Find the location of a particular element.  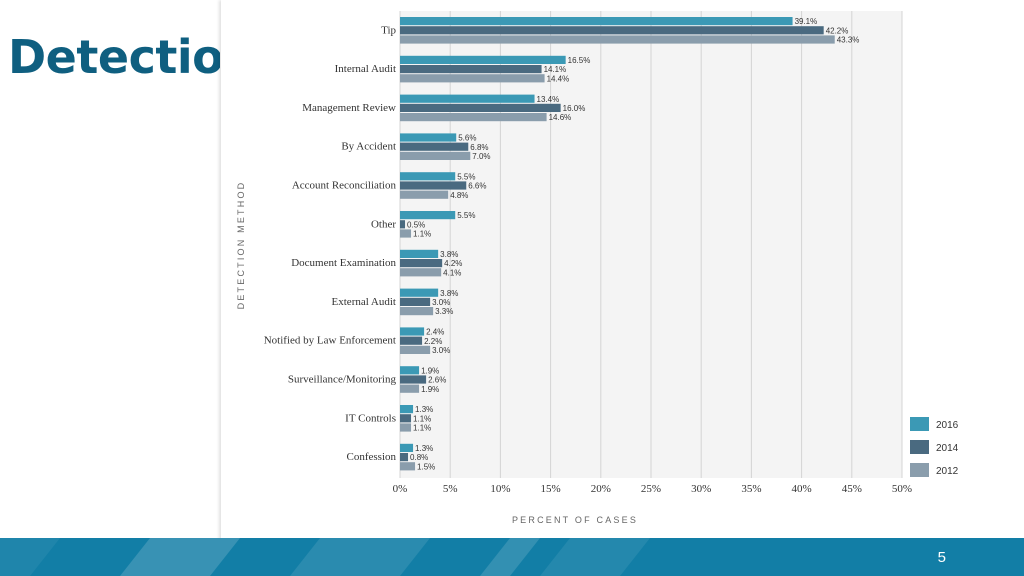

x-tick-label: 50% is located at coordinates (902, 489).